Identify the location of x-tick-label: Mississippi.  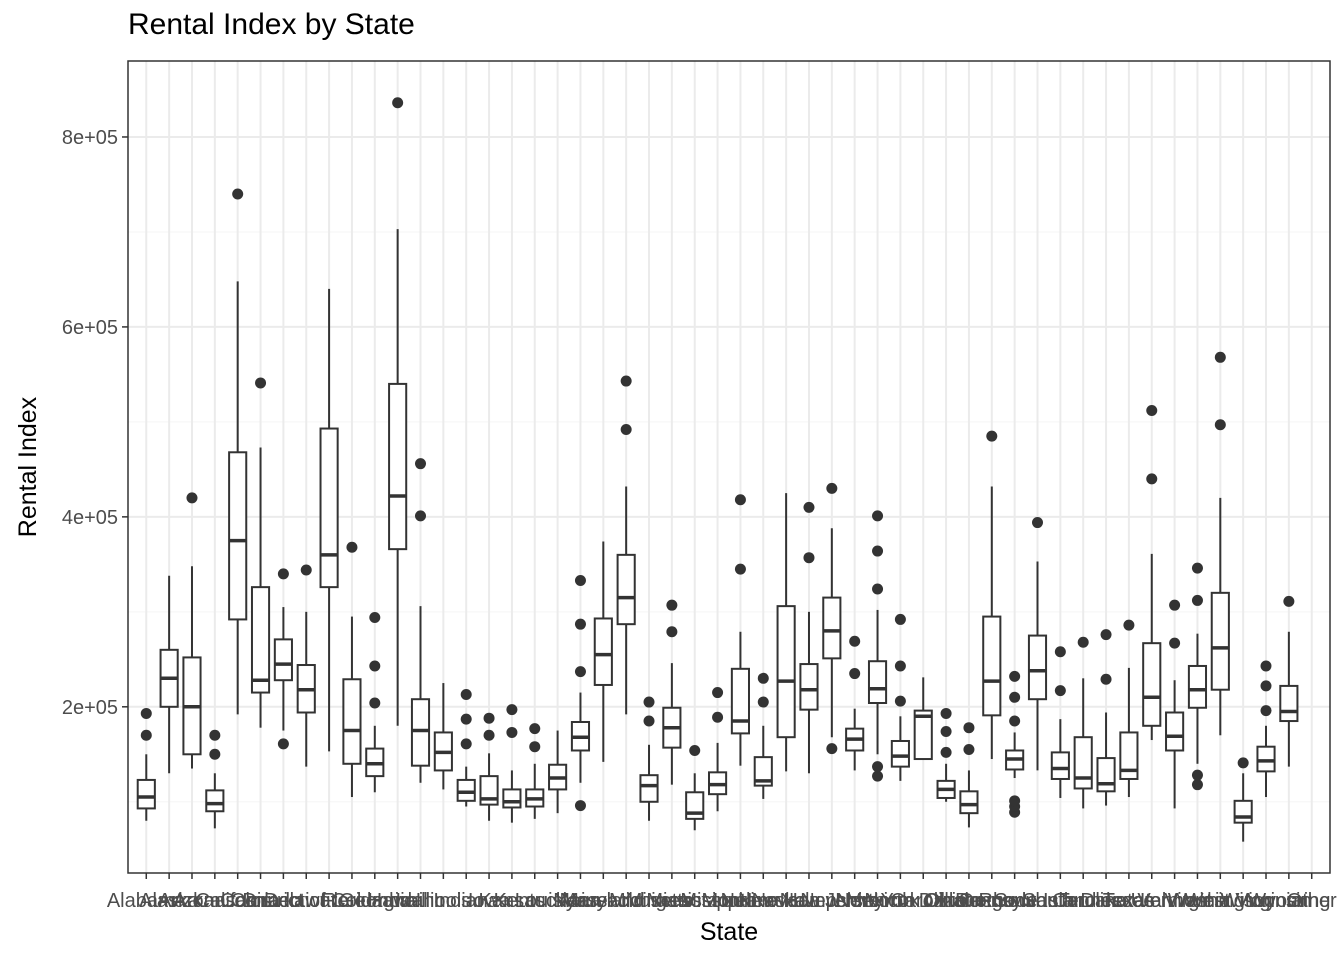
(694, 901).